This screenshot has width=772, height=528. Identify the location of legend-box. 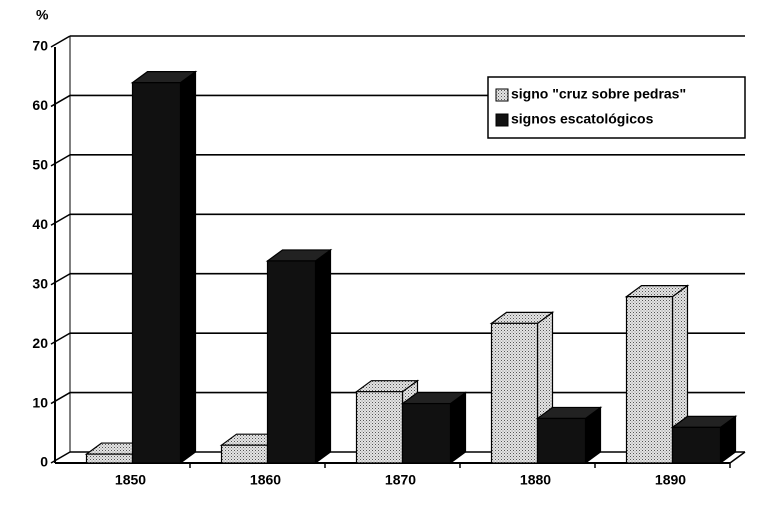
(616, 107).